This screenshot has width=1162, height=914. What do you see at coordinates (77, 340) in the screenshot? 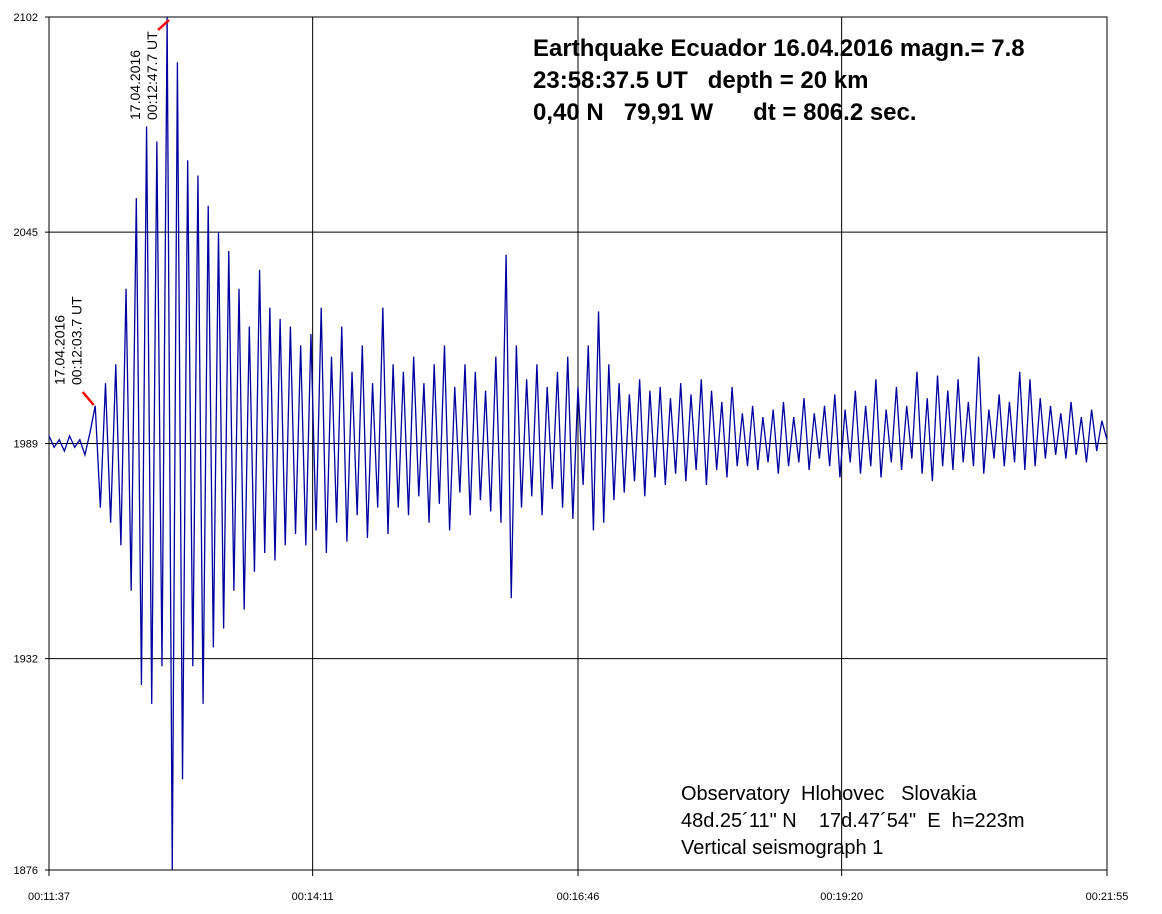
I see `annotation-label: 00:12:03.7 UT` at bounding box center [77, 340].